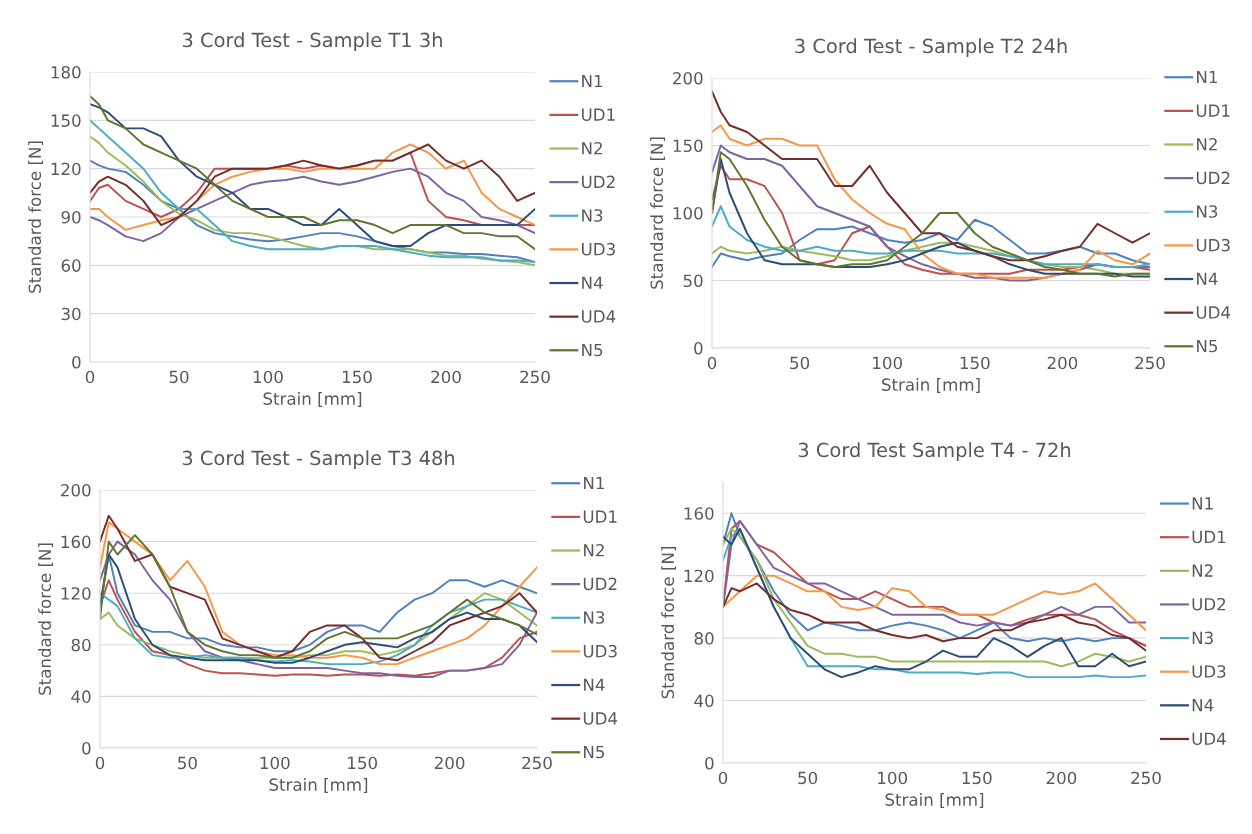  Describe the element at coordinates (693, 281) in the screenshot. I see `y-tick-label: 50` at that location.